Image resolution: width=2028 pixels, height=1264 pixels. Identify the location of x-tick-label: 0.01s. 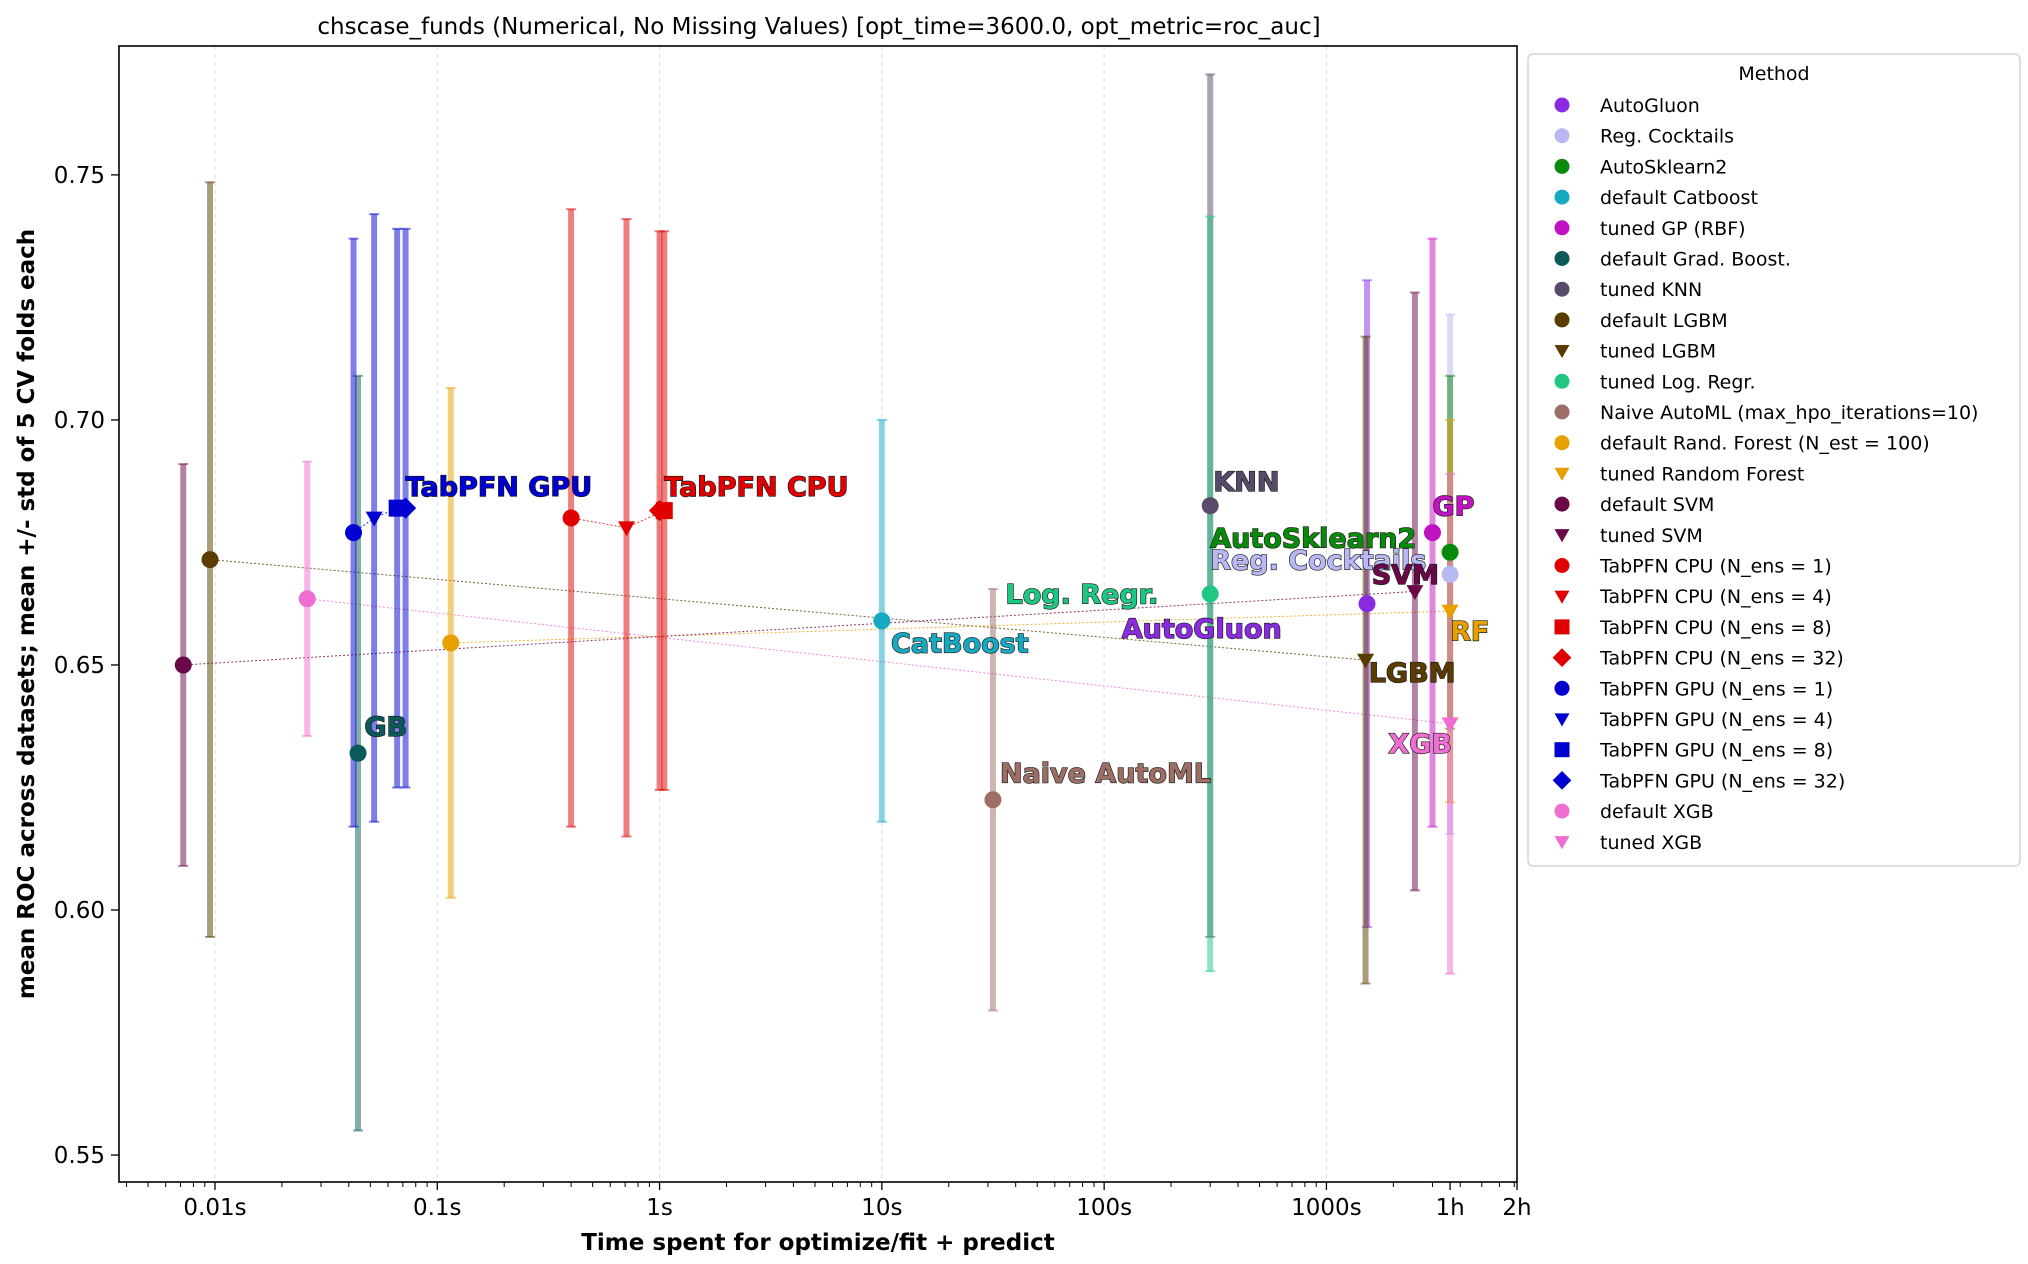
(214, 1208).